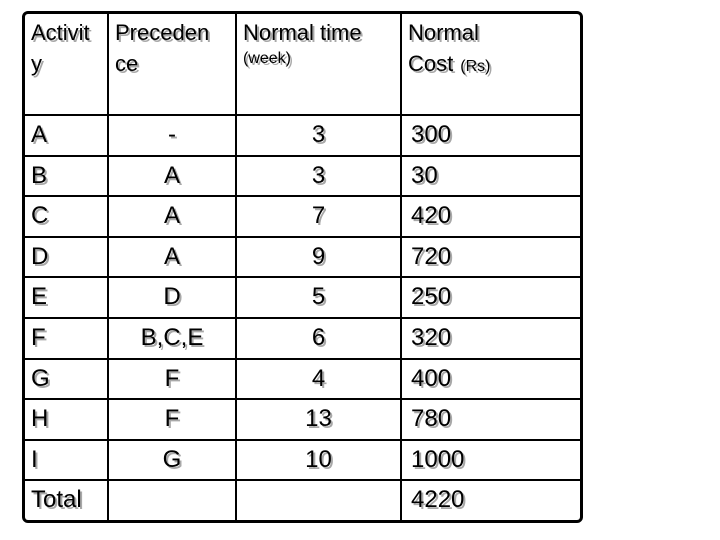 This screenshot has width=720, height=540. I want to click on cell-precedence, so click(172, 500).